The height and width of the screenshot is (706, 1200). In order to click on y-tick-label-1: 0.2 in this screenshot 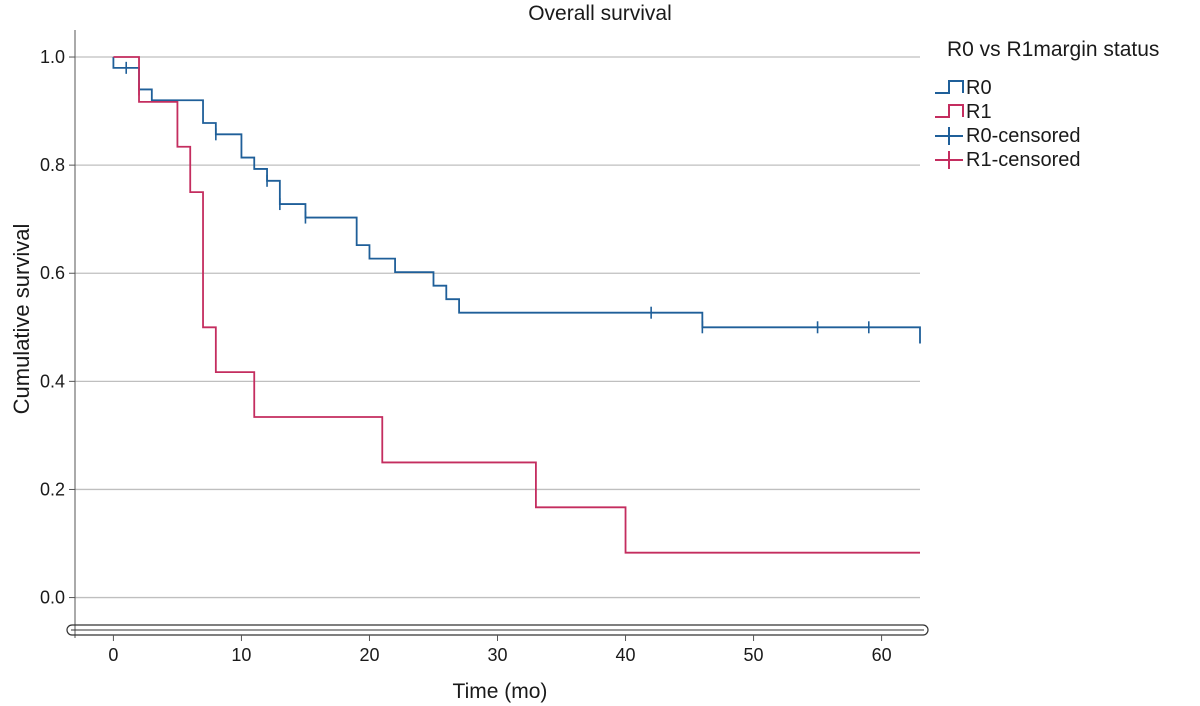, I will do `click(52, 489)`.